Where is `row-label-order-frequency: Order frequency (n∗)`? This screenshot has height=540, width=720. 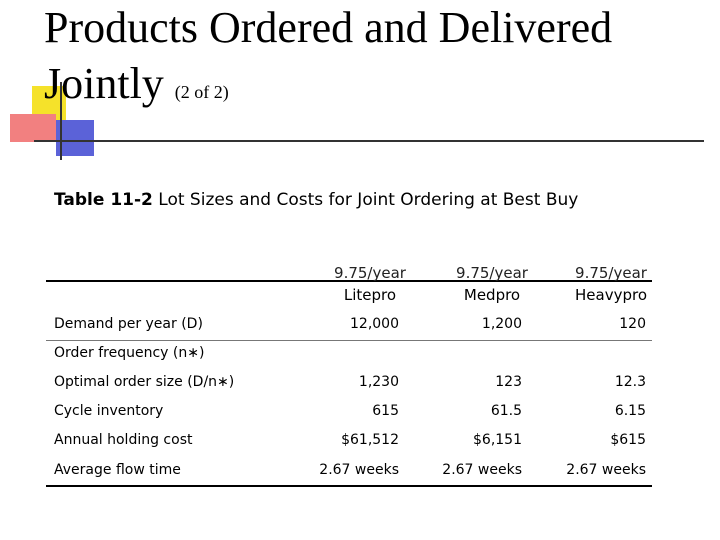
row-label-order-frequency: Order frequency (n∗) is located at coordinates (129, 353).